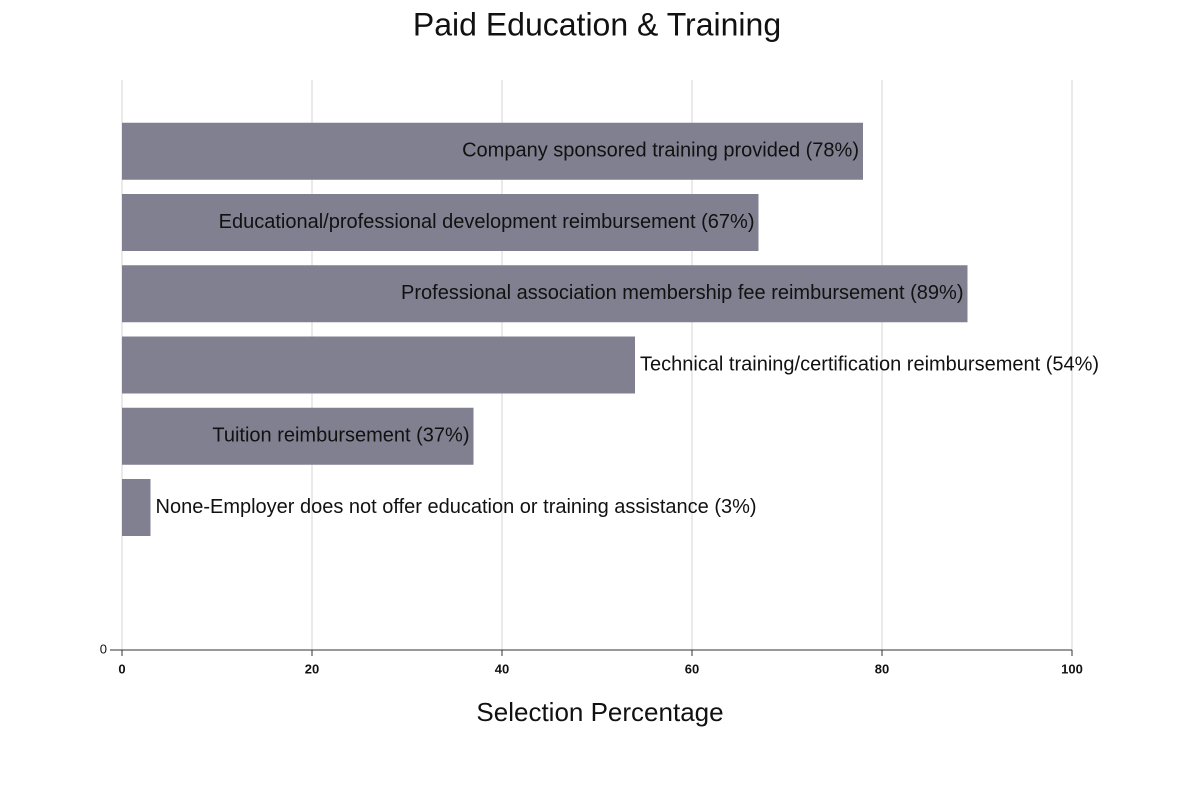  What do you see at coordinates (599, 712) in the screenshot?
I see `x-axis-title: Selection Percentage` at bounding box center [599, 712].